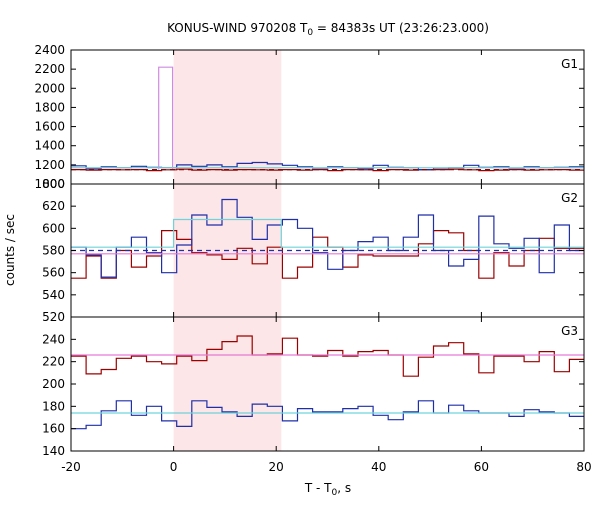 The image size is (600, 505). I want to click on y-tick-label: 160, so click(53, 429).